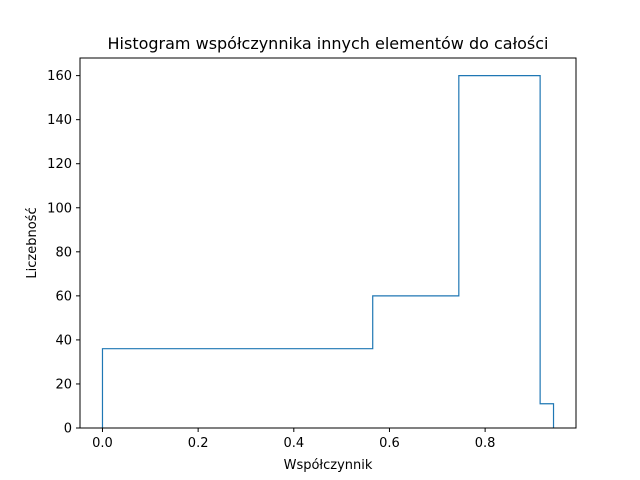 The height and width of the screenshot is (480, 640). What do you see at coordinates (63, 340) in the screenshot?
I see `y-tick-label: 40` at bounding box center [63, 340].